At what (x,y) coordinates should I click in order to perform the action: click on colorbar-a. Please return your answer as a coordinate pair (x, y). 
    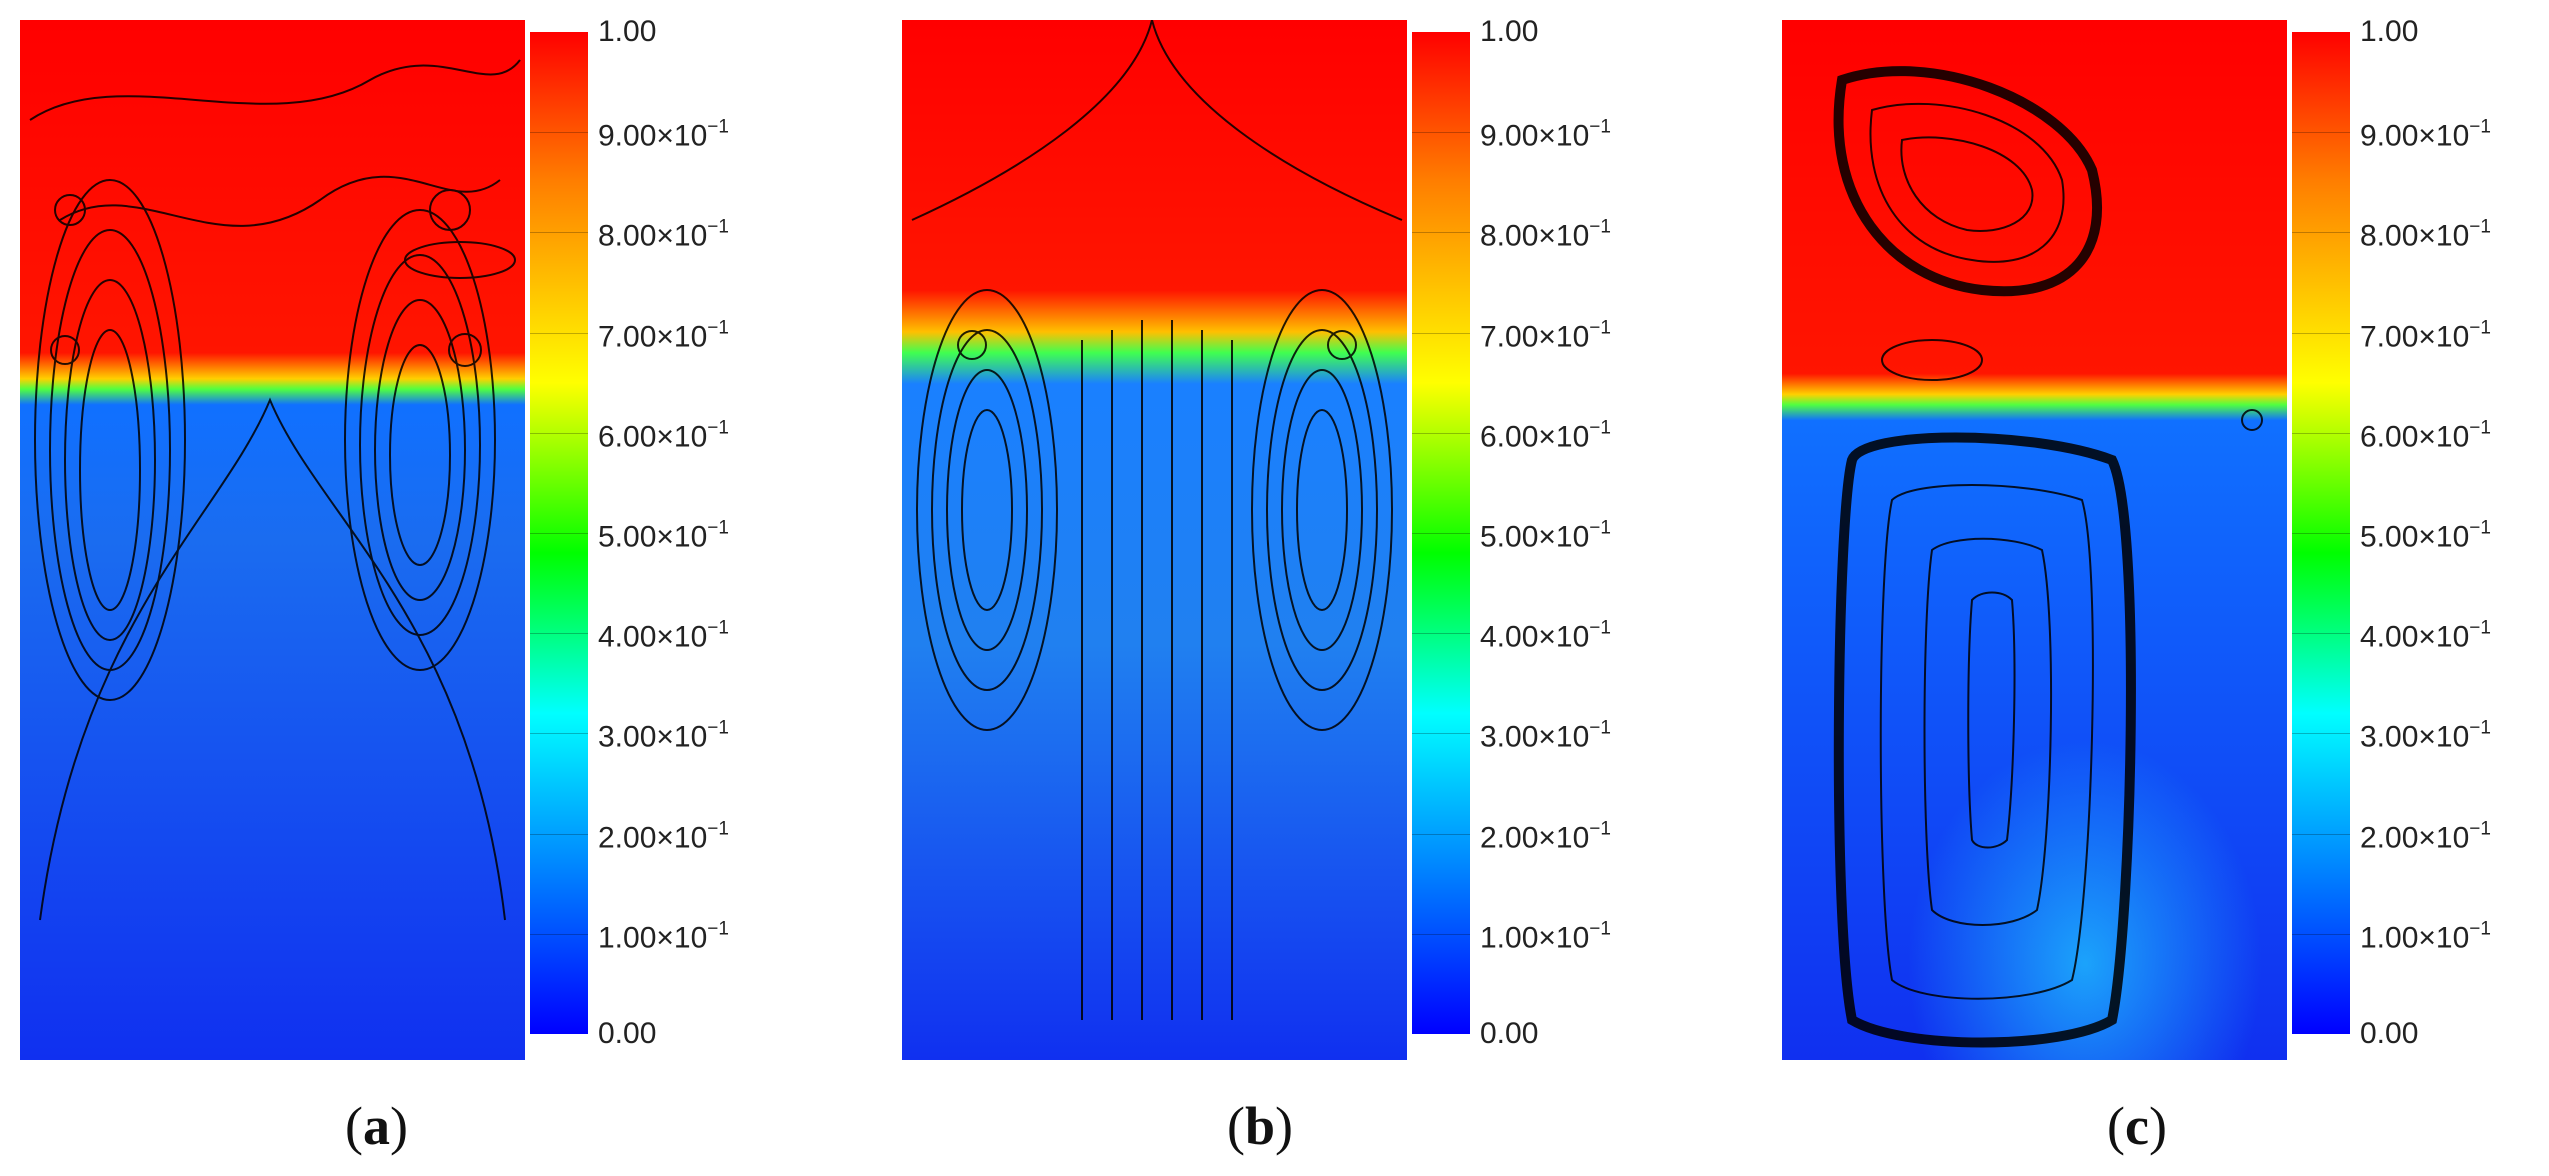
    Looking at the image, I should click on (559, 533).